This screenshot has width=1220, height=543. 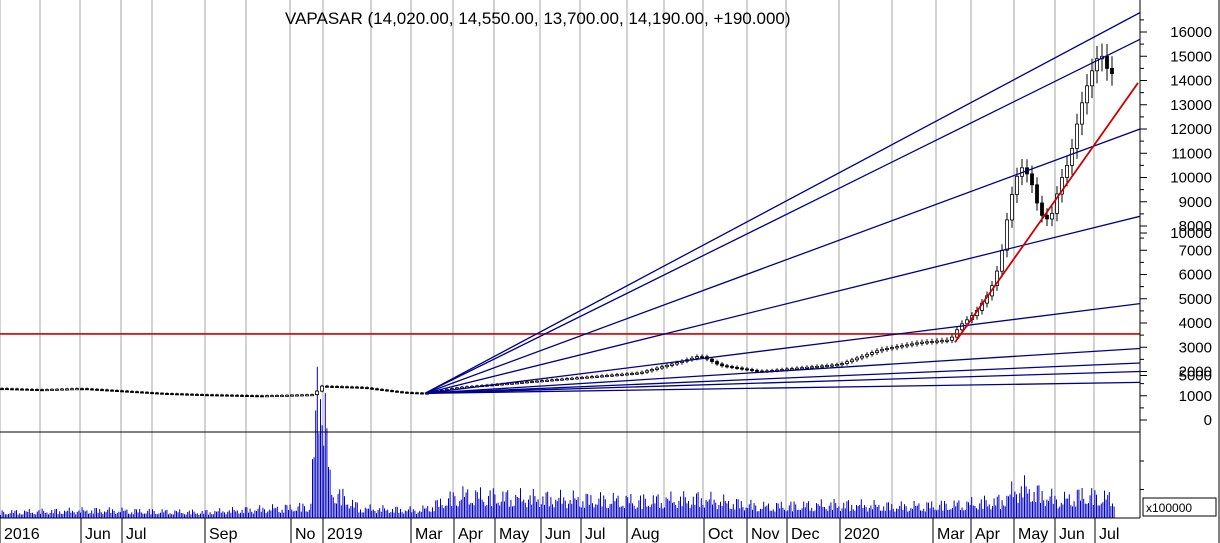 I want to click on volume-unit: x100000, so click(x=1169, y=508).